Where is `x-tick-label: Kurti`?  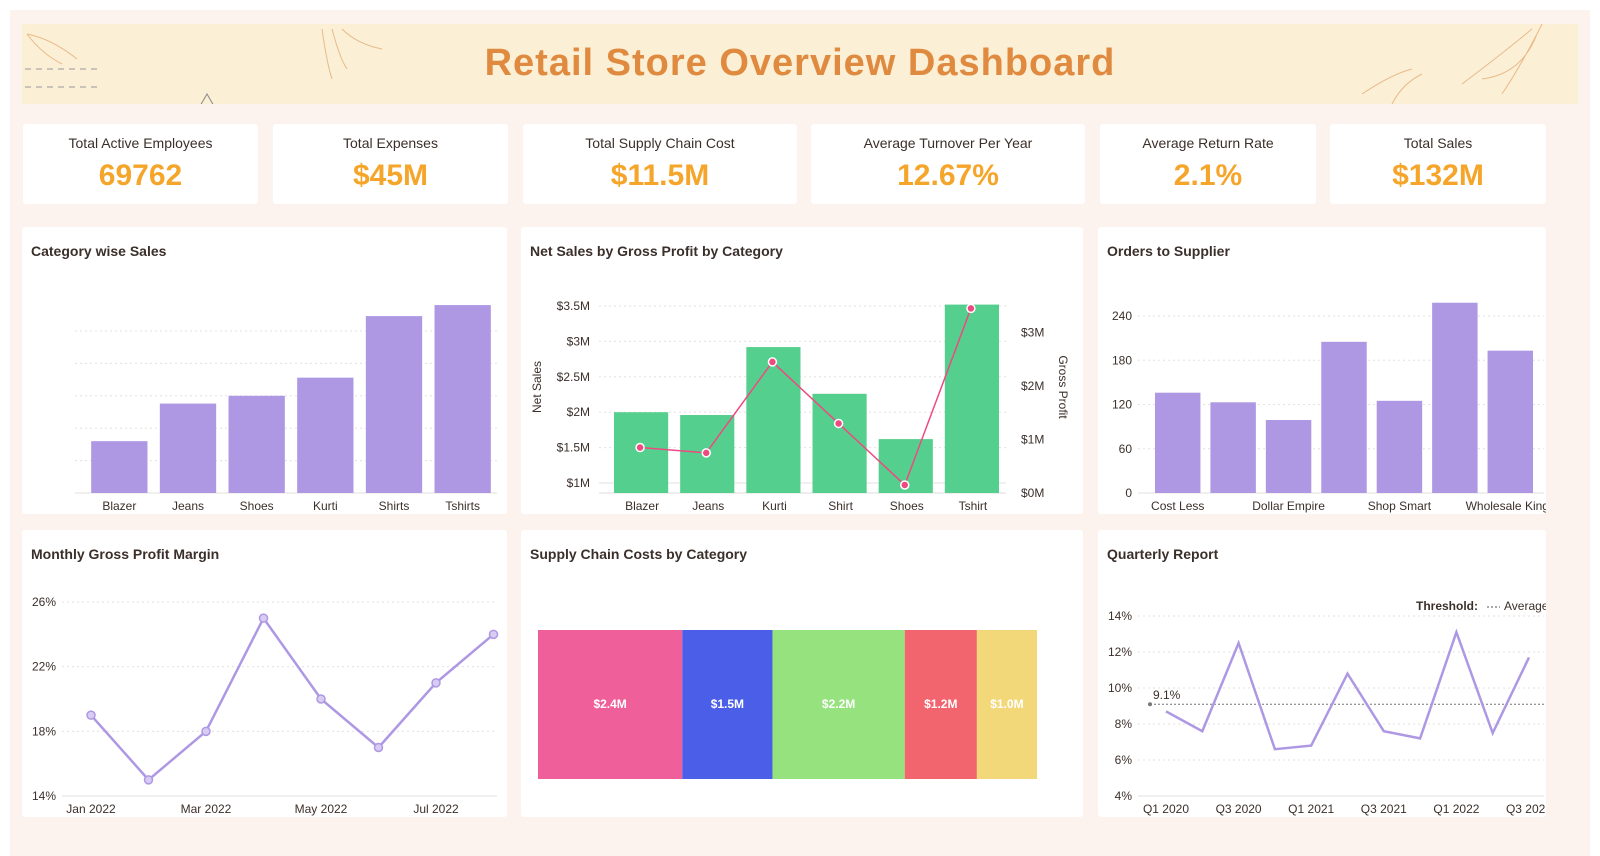
x-tick-label: Kurti is located at coordinates (774, 506).